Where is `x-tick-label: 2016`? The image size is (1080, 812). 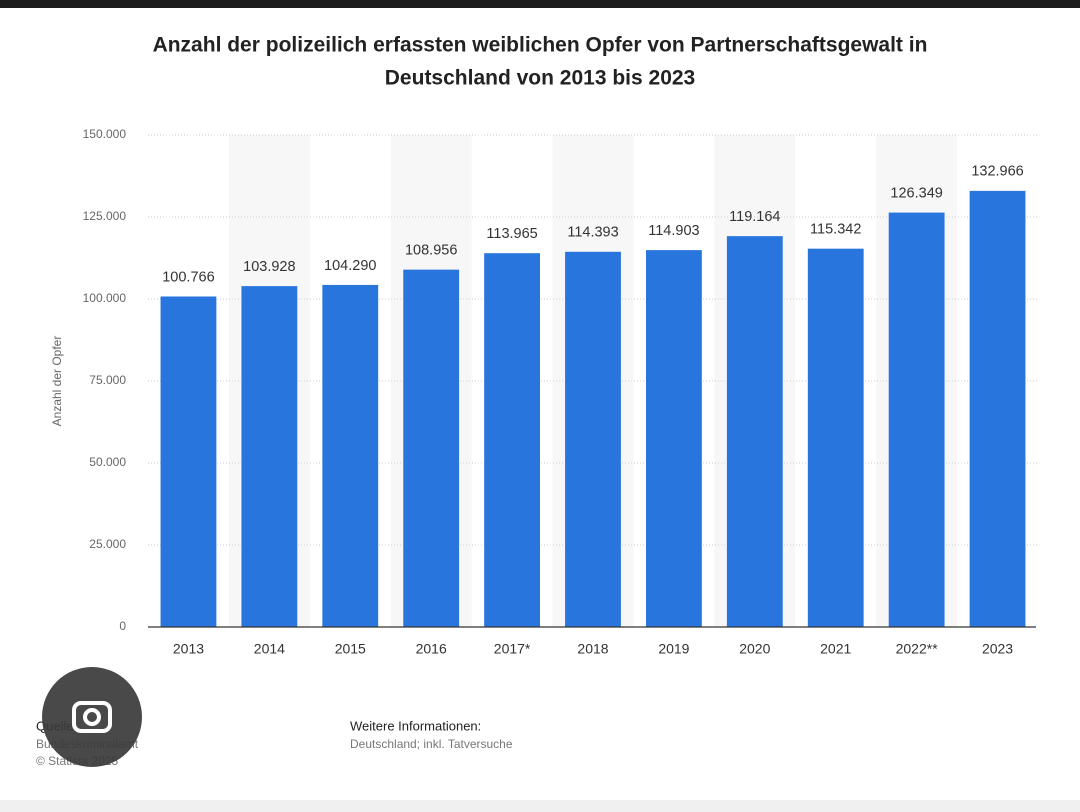
x-tick-label: 2016 is located at coordinates (431, 649).